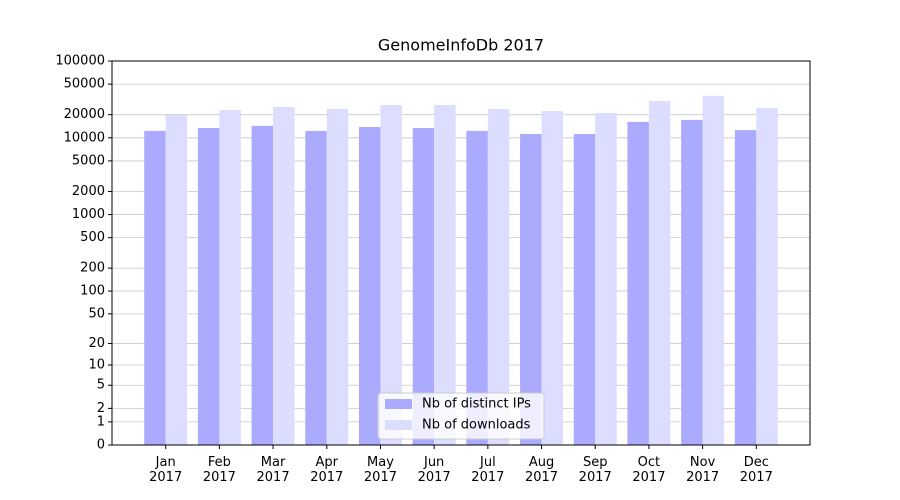 The width and height of the screenshot is (900, 500). I want to click on y-tick-label: 0, so click(101, 445).